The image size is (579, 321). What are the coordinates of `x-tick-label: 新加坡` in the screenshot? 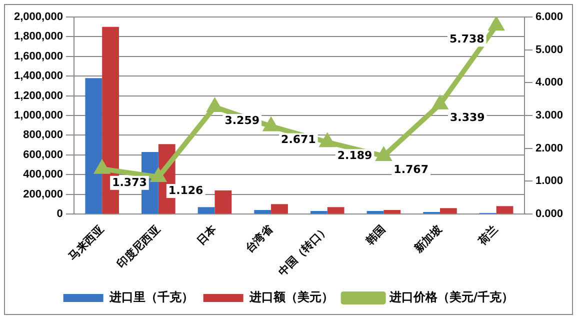 It's located at (428, 239).